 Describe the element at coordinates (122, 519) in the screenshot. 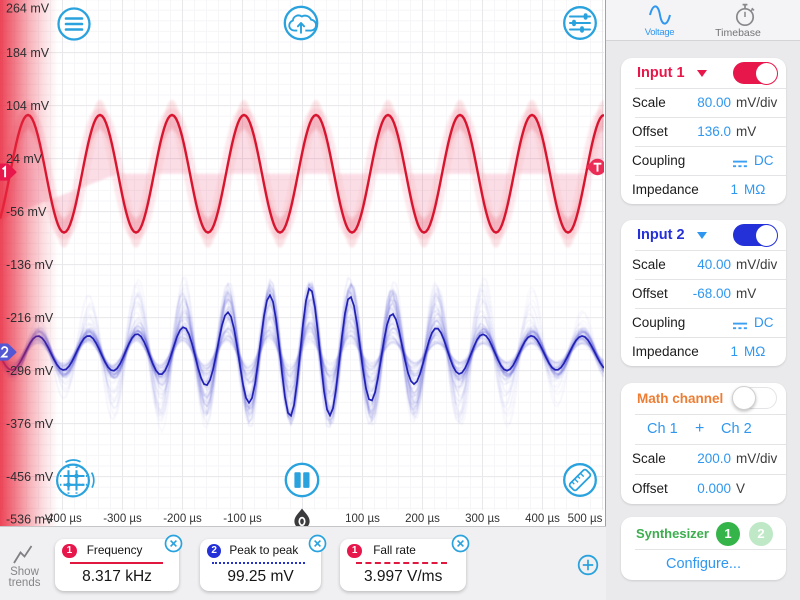

I see `svg-text: -300 µs` at that location.